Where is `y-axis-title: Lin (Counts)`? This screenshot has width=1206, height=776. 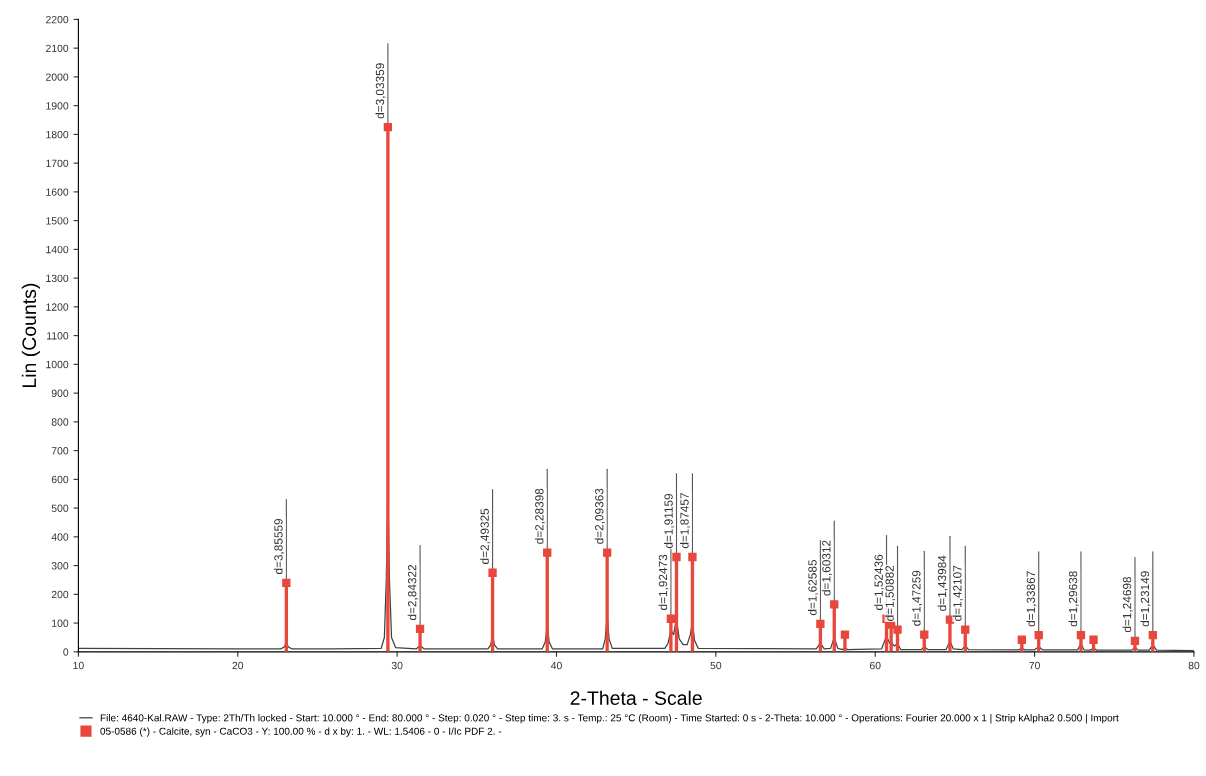 y-axis-title: Lin (Counts) is located at coordinates (30, 335).